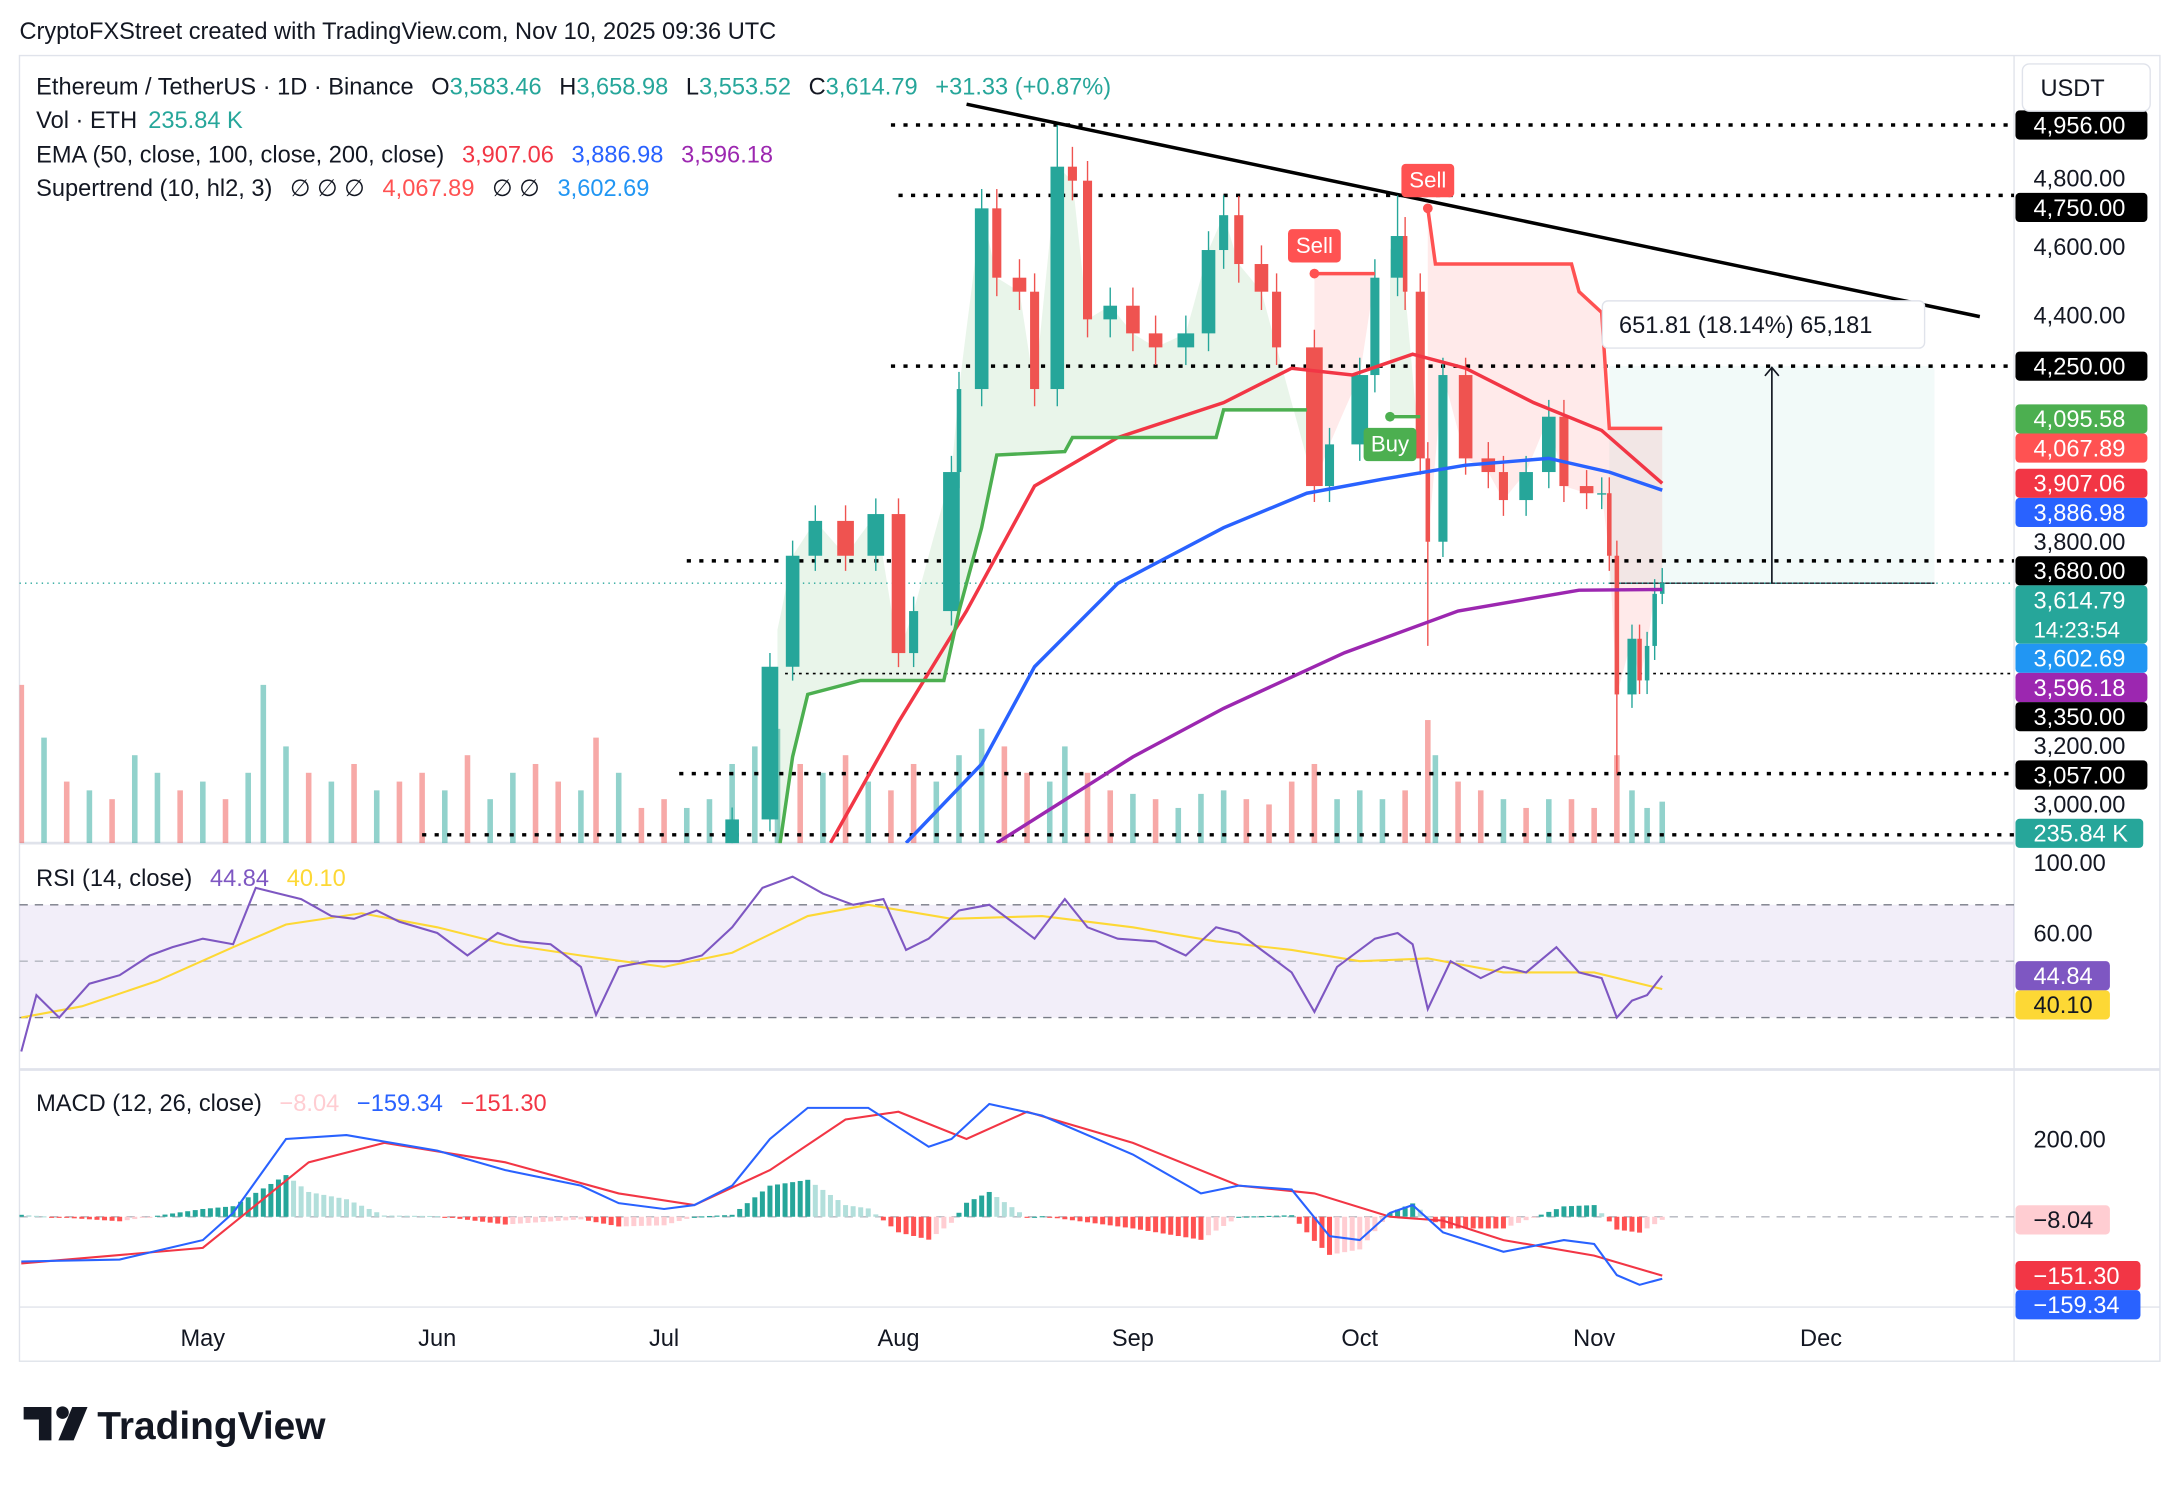 This screenshot has height=1489, width=2178. I want to click on supertrend-down-fill, so click(1545, 451).